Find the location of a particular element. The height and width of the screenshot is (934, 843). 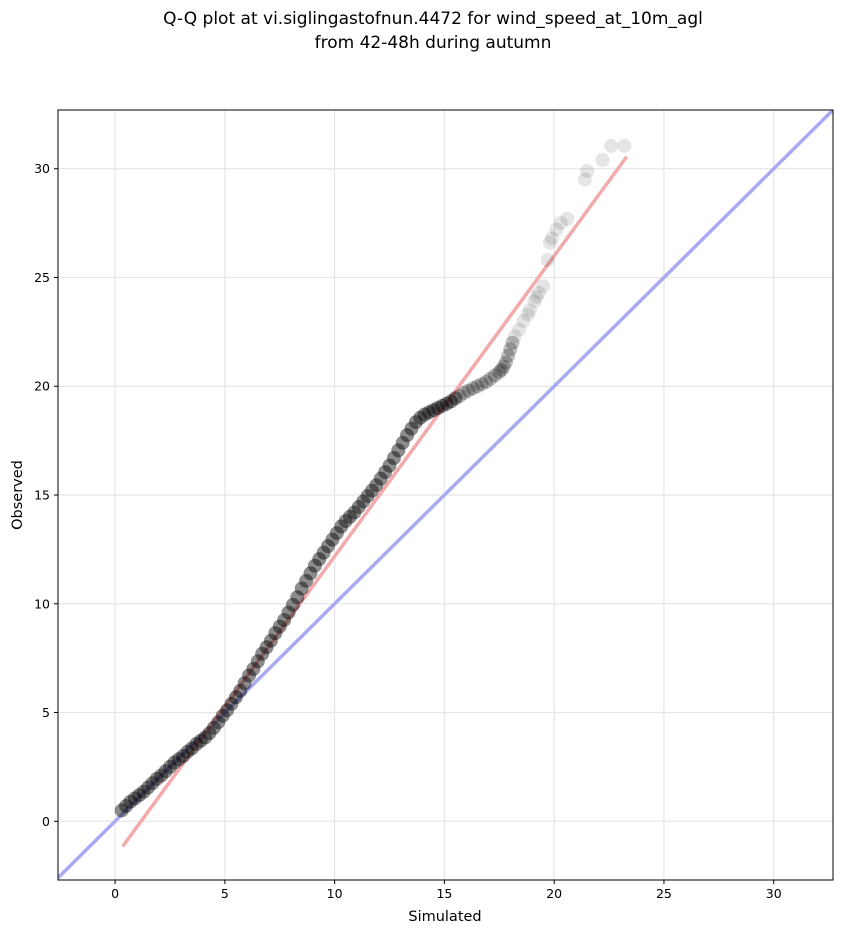

y-tick-label: 20 is located at coordinates (42, 386).